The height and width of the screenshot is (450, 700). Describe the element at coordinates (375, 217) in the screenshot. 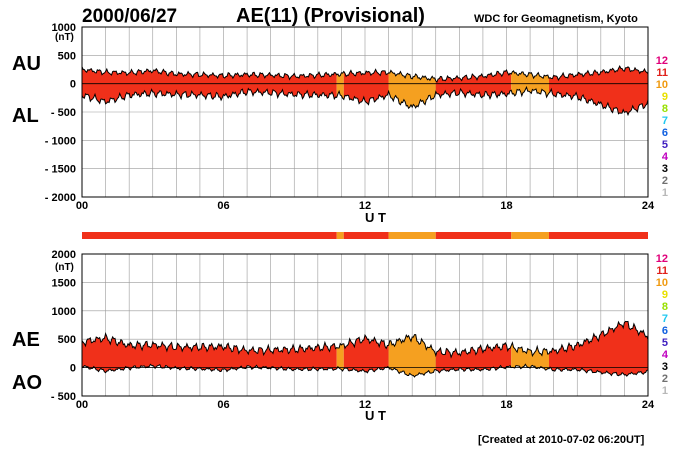

I see `top-x-axis-label: U T` at that location.